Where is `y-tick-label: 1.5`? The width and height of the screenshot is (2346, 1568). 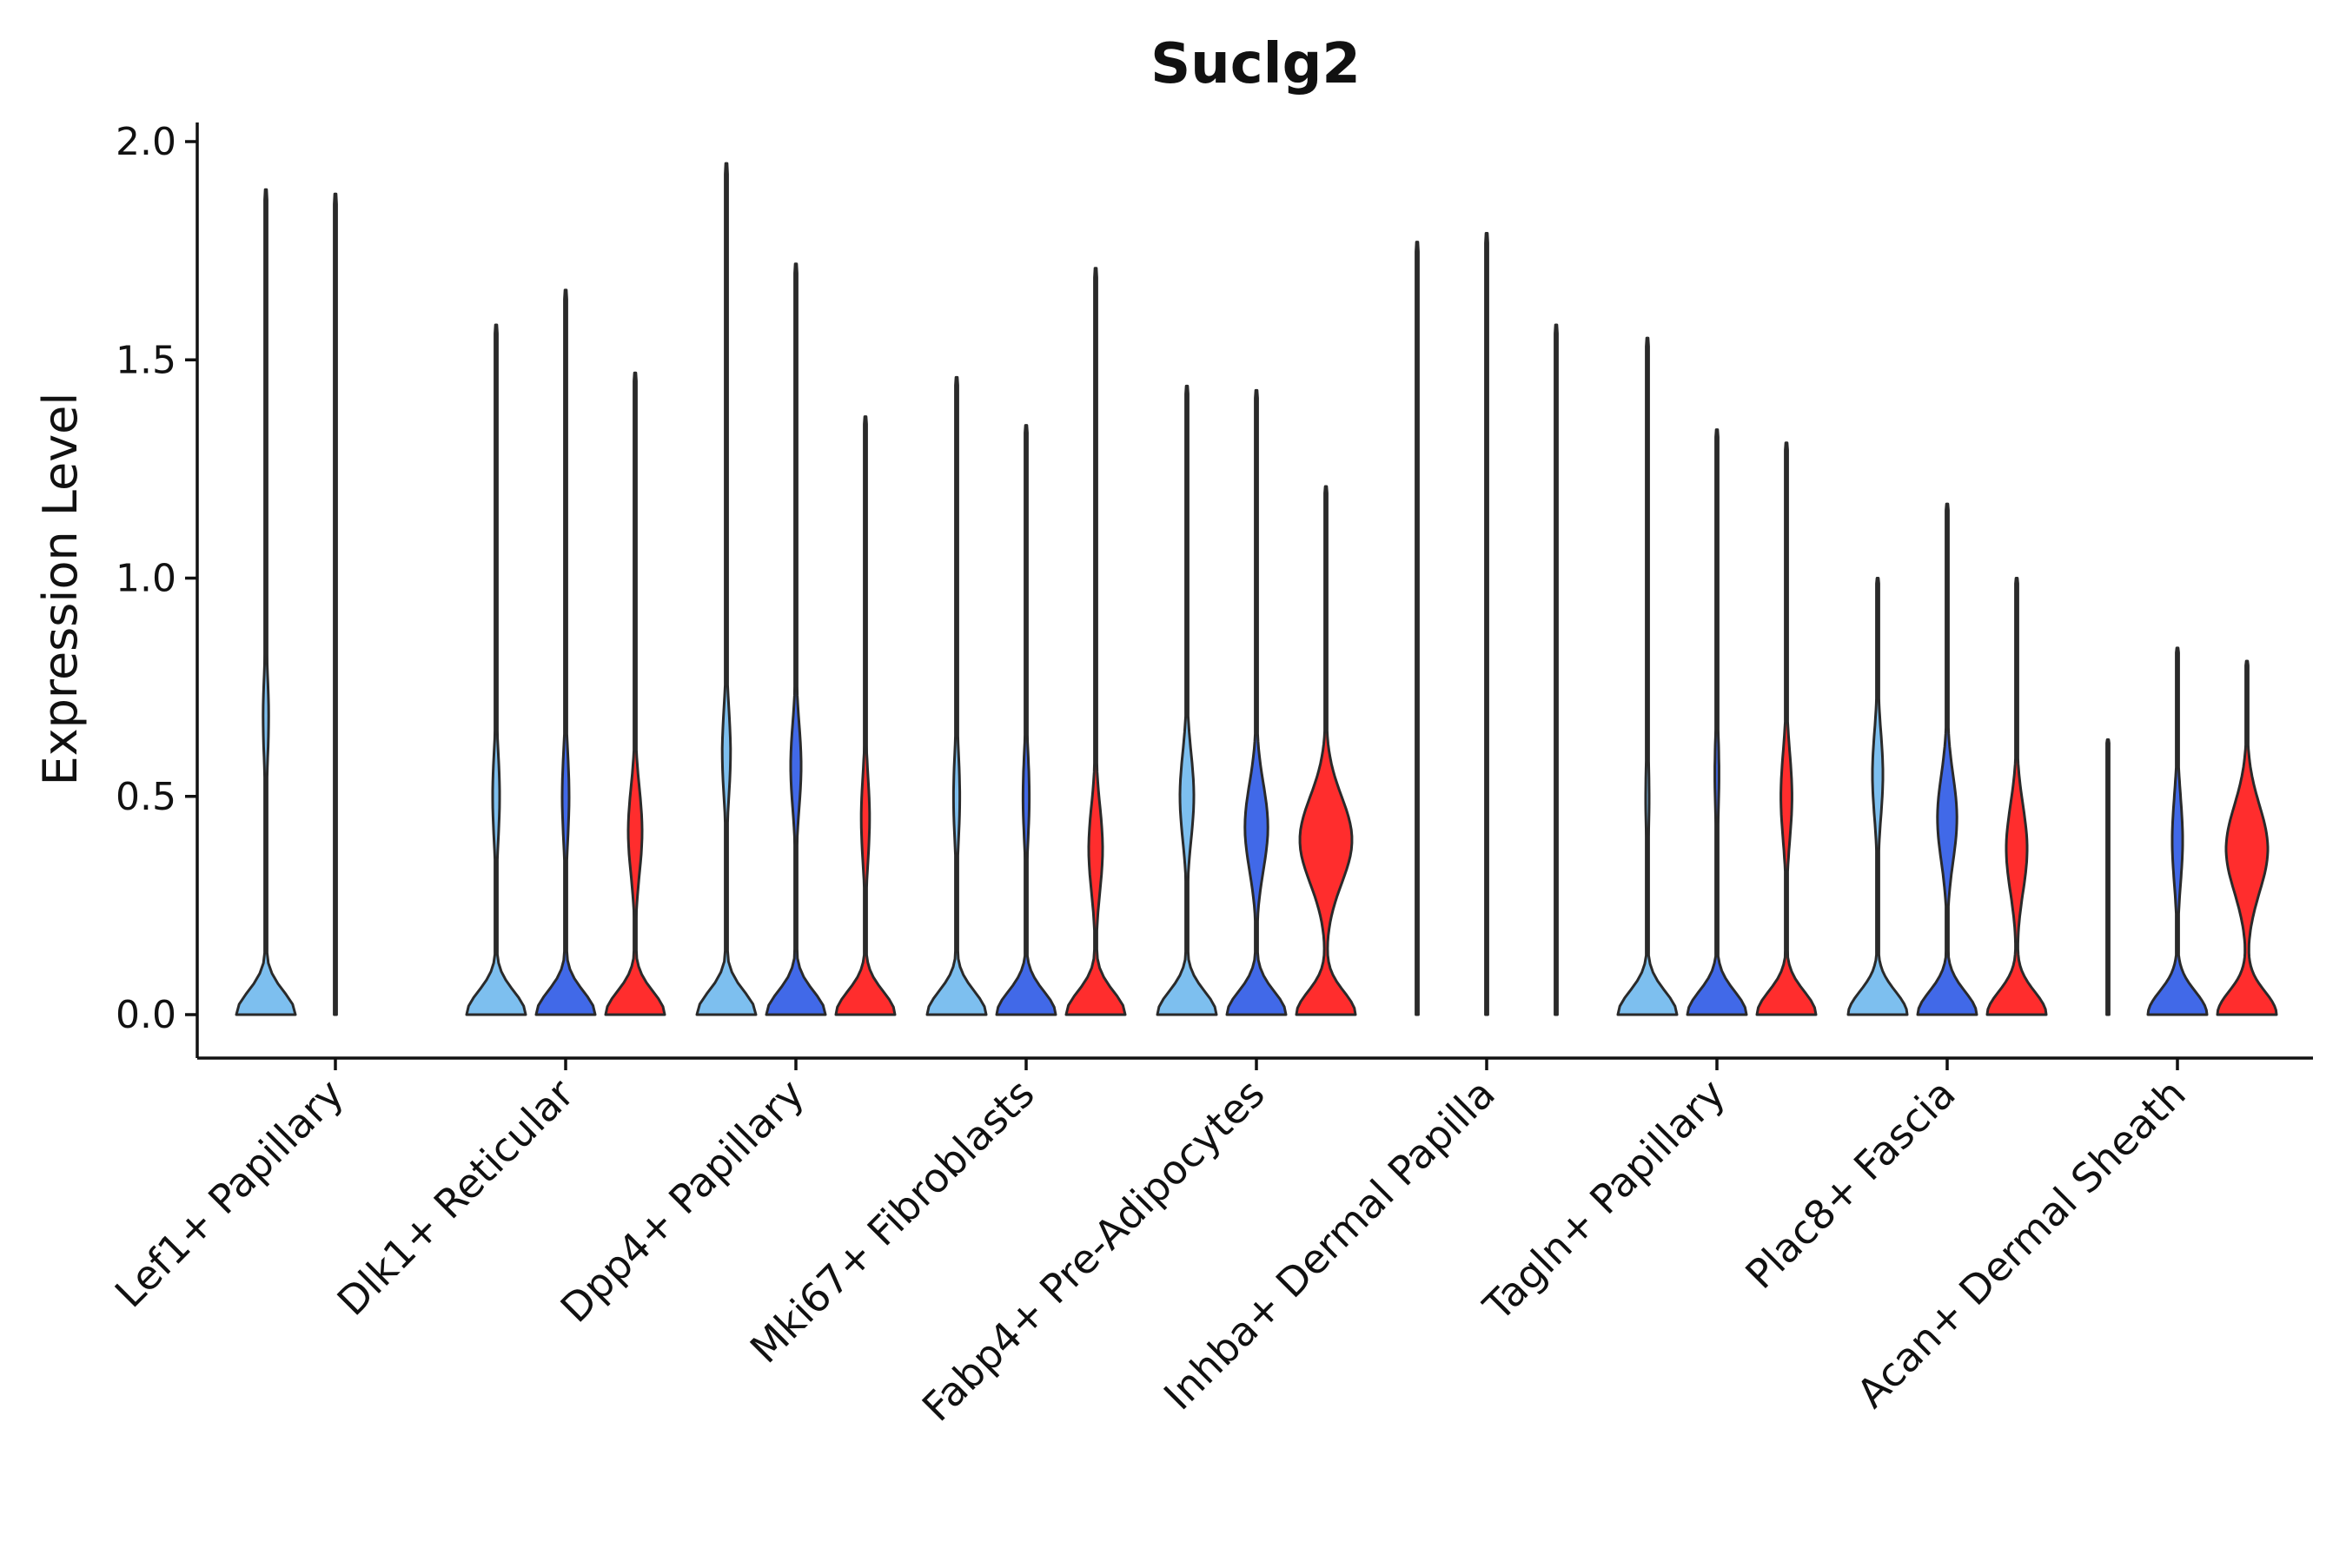 y-tick-label: 1.5 is located at coordinates (146, 360).